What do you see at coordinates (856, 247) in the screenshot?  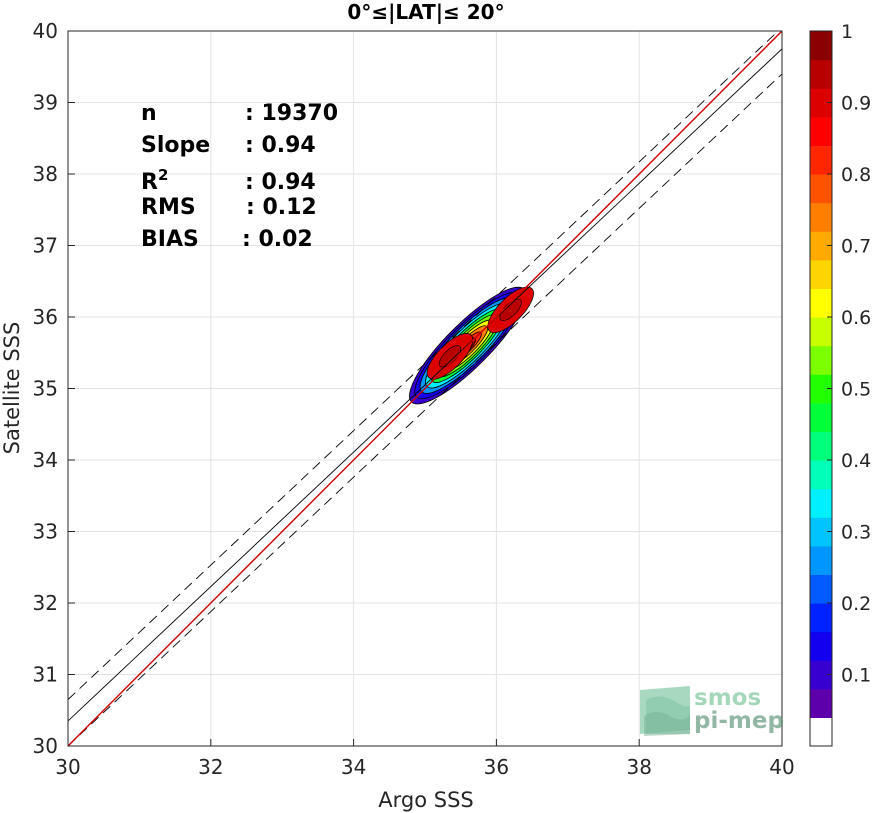 I see `colorbar-tick-label: 0.7` at bounding box center [856, 247].